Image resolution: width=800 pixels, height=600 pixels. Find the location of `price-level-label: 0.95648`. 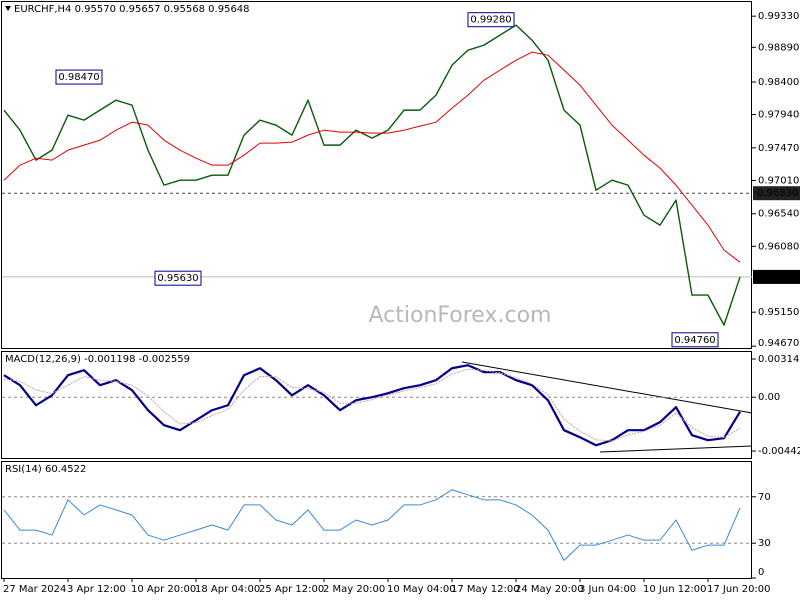

price-level-label: 0.95648 is located at coordinates (777, 277).